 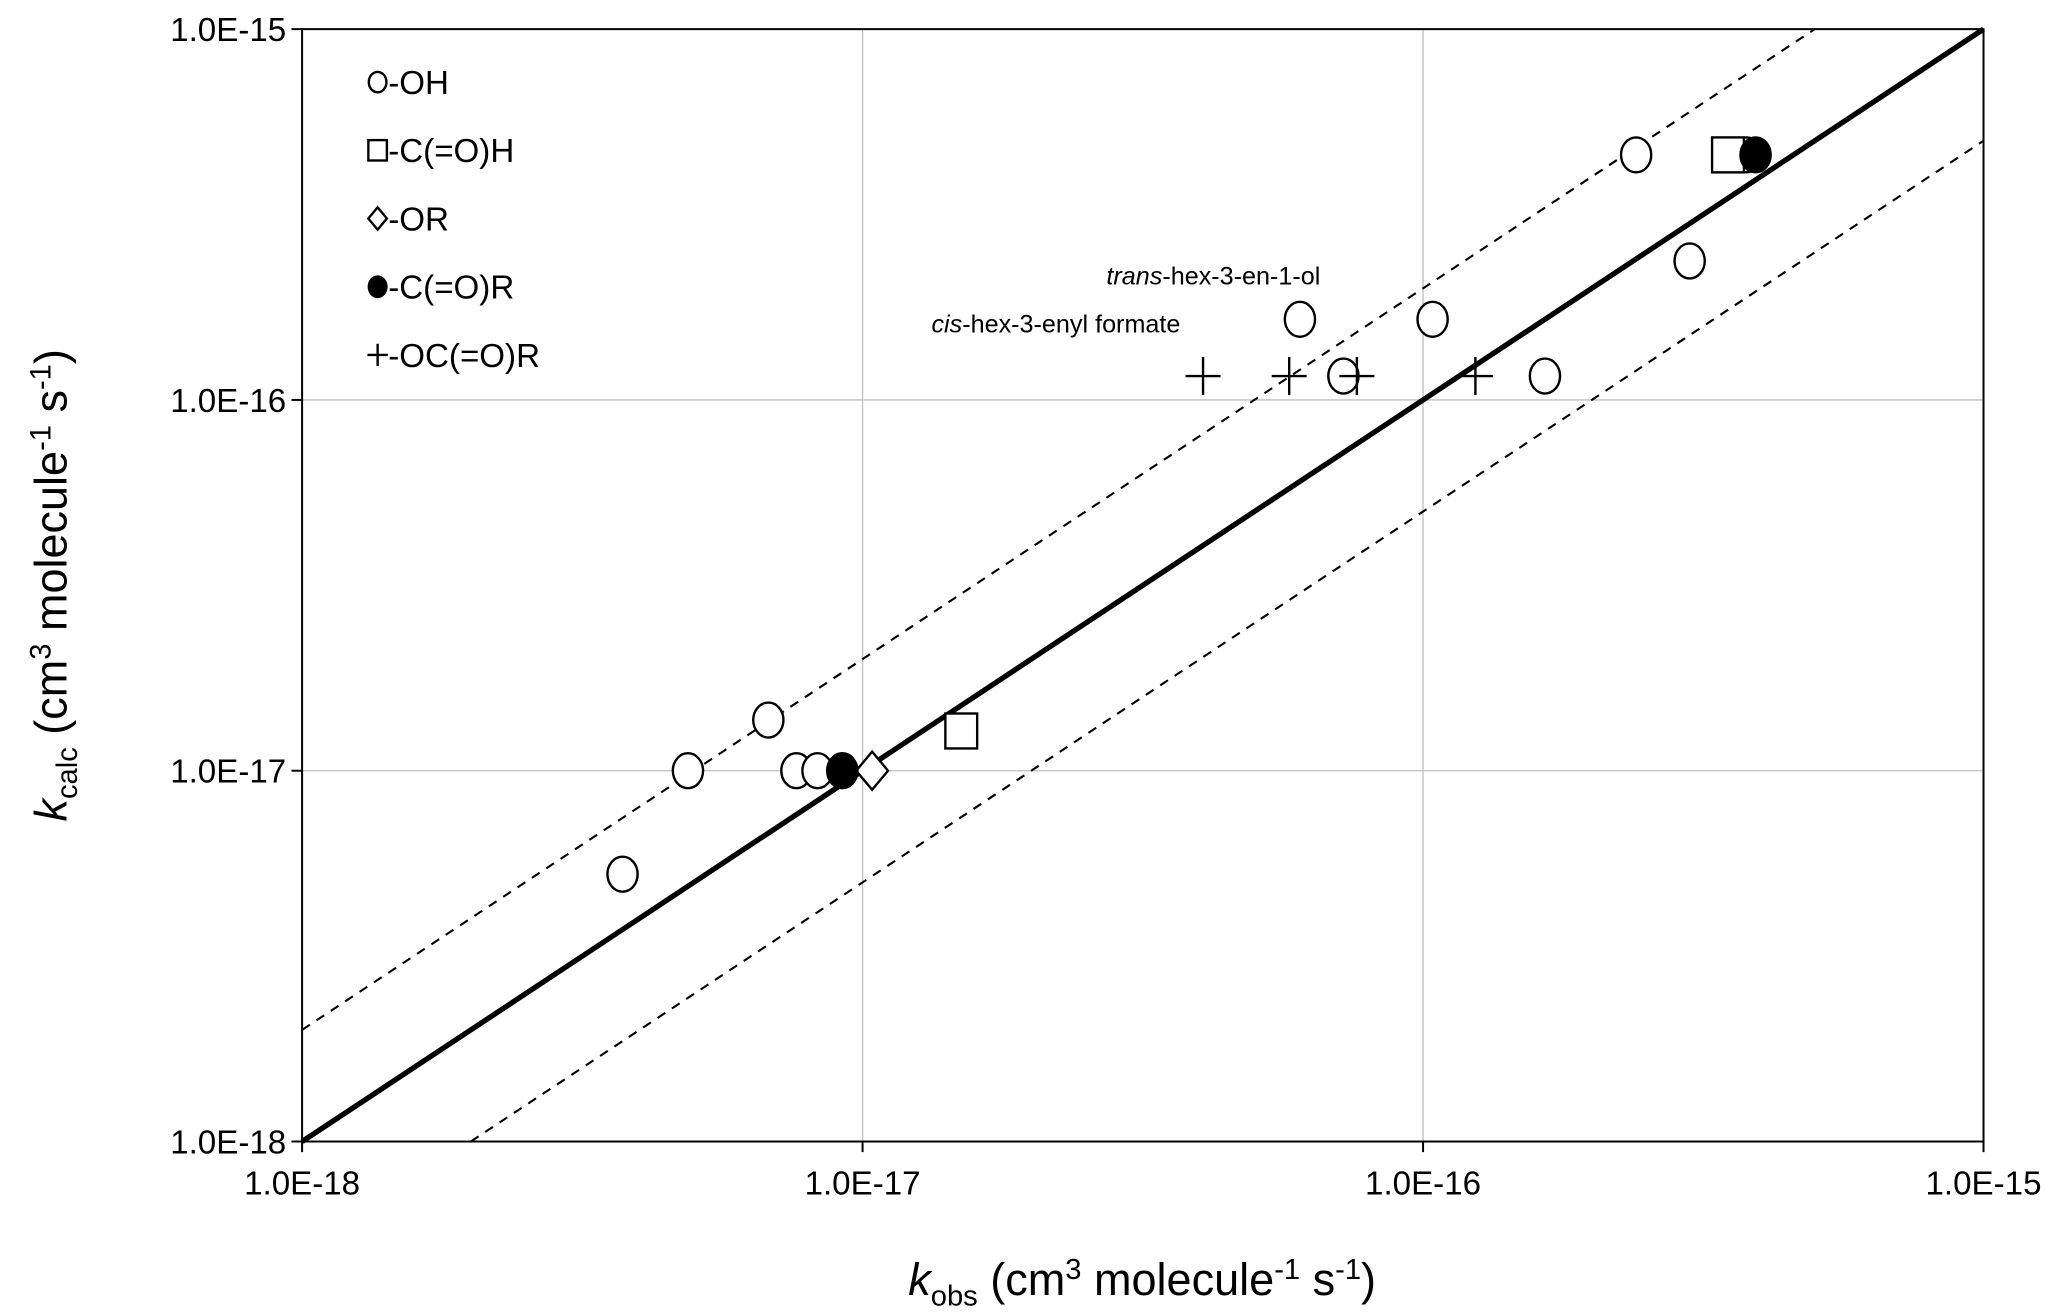 What do you see at coordinates (464, 356) in the screenshot?
I see `legend-label: -OC(=O)R` at bounding box center [464, 356].